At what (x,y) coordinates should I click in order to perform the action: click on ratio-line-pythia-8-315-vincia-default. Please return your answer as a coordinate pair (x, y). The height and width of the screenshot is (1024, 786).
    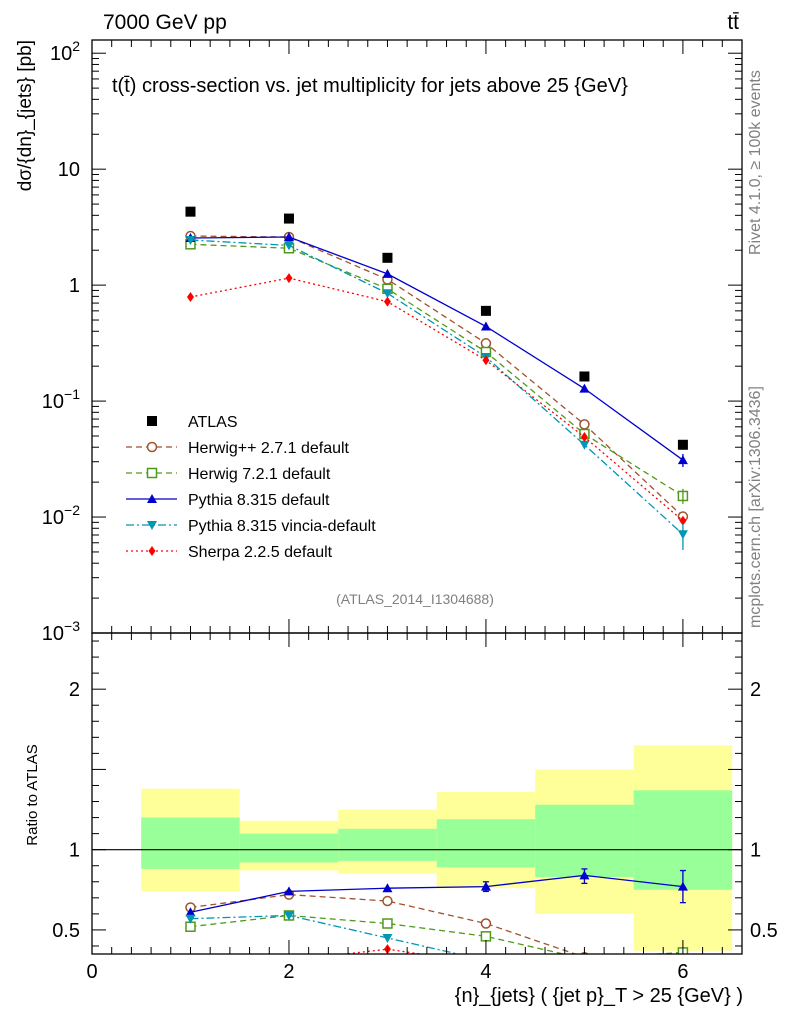
    Looking at the image, I should click on (325, 934).